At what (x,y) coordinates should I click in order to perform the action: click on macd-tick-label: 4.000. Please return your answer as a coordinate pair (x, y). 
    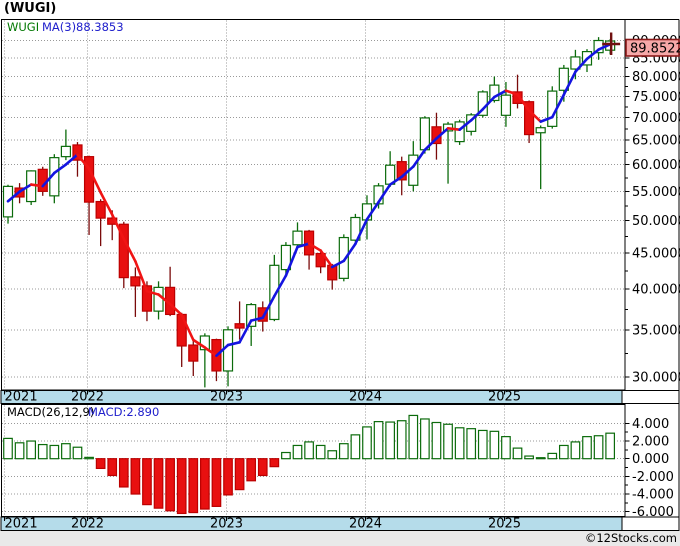
    Looking at the image, I should click on (650, 424).